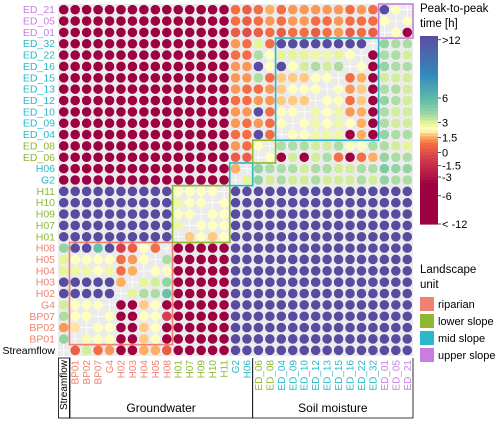  Describe the element at coordinates (427, 338) in the screenshot. I see `legend-swatch` at that location.